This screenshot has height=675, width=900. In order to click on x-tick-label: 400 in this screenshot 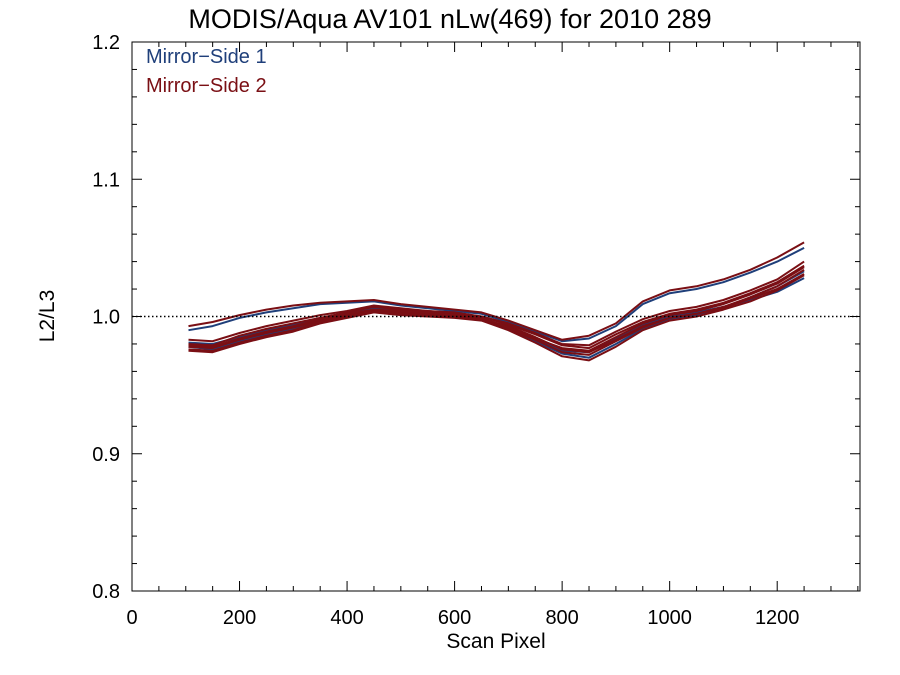, I will do `click(346, 618)`.